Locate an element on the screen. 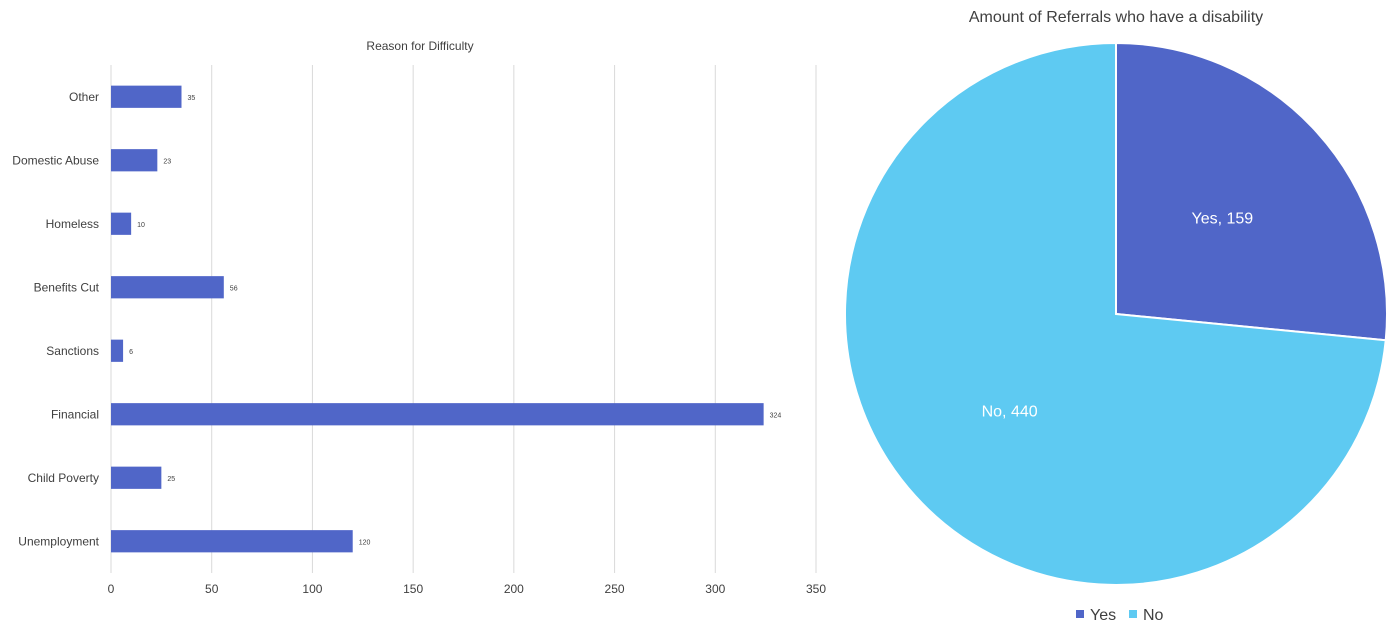  bar-value-label: 120 is located at coordinates (365, 542).